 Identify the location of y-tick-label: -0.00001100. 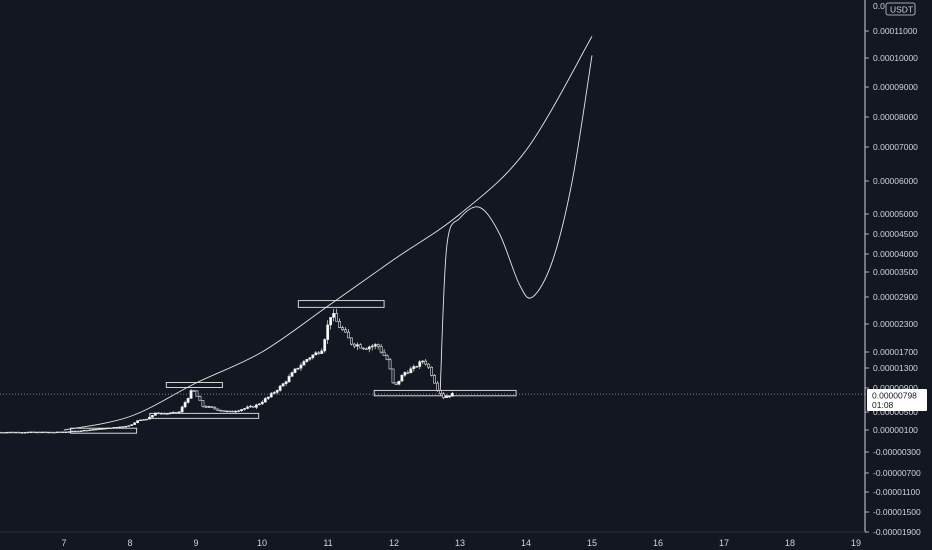
(896, 492).